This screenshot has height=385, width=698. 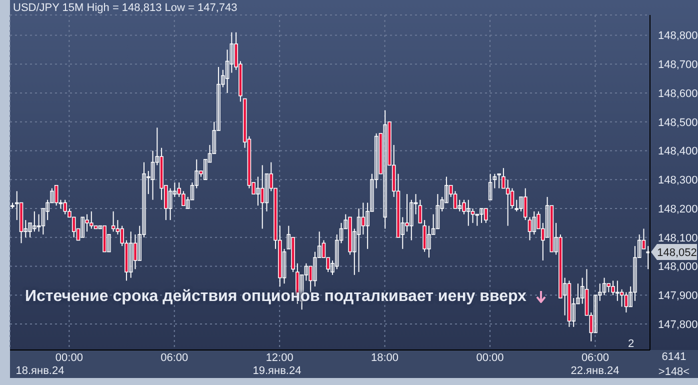 What do you see at coordinates (678, 238) in the screenshot?
I see `y-tick-label: 148,100` at bounding box center [678, 238].